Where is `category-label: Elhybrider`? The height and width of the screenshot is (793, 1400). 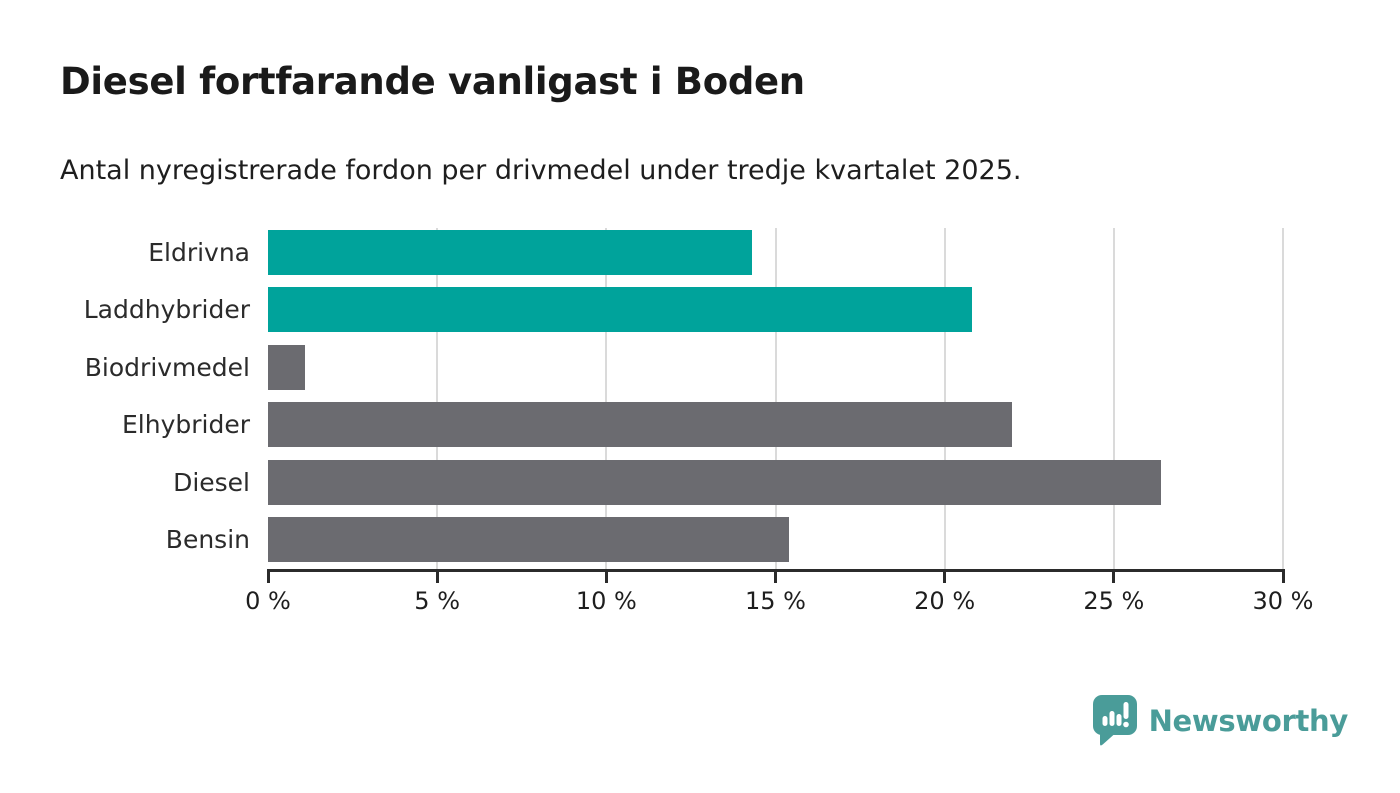 category-label: Elhybrider is located at coordinates (185, 425).